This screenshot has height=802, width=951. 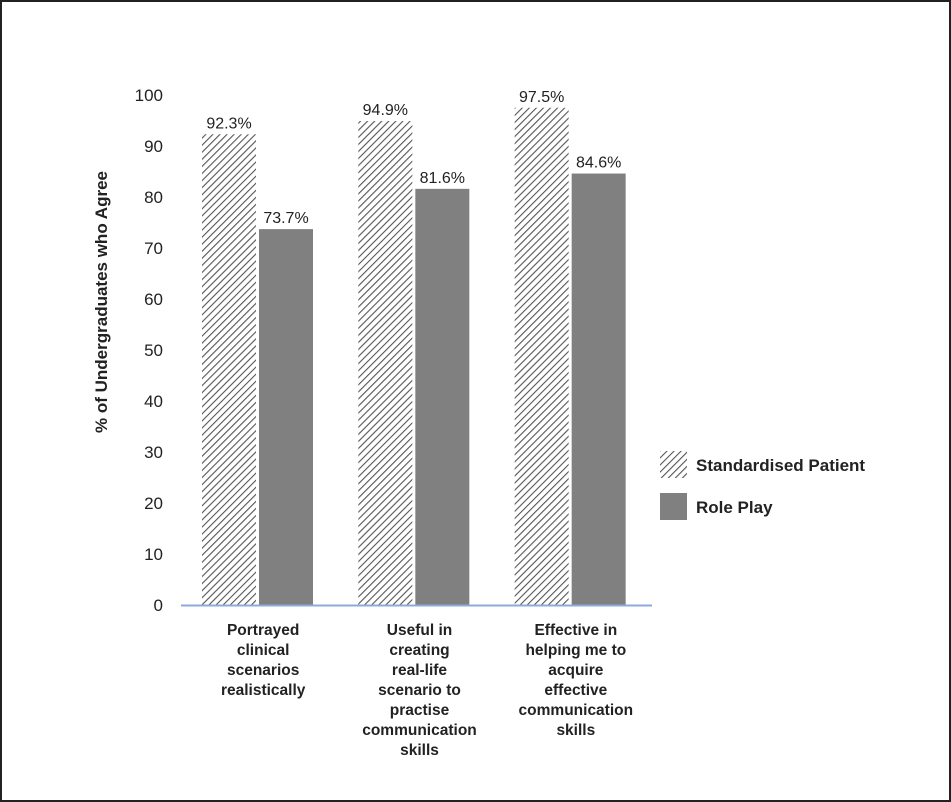 I want to click on category-label: creating, so click(x=419, y=650).